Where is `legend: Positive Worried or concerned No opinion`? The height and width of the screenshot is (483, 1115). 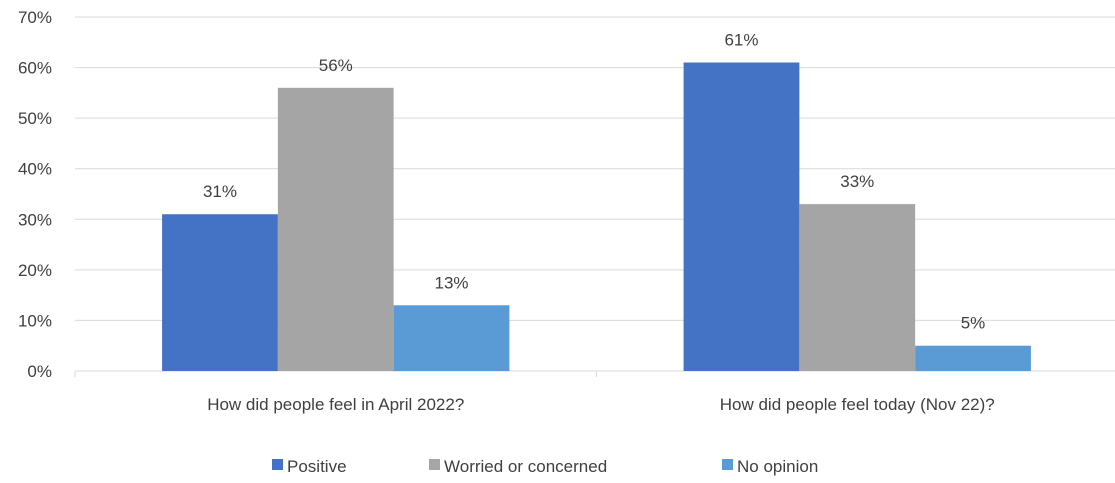
legend: Positive Worried or concerned No opinion is located at coordinates (545, 466).